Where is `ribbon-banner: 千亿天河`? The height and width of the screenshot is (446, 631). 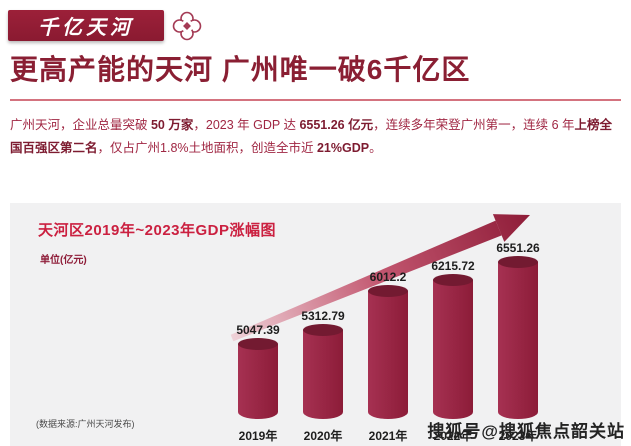 ribbon-banner: 千亿天河 is located at coordinates (86, 25).